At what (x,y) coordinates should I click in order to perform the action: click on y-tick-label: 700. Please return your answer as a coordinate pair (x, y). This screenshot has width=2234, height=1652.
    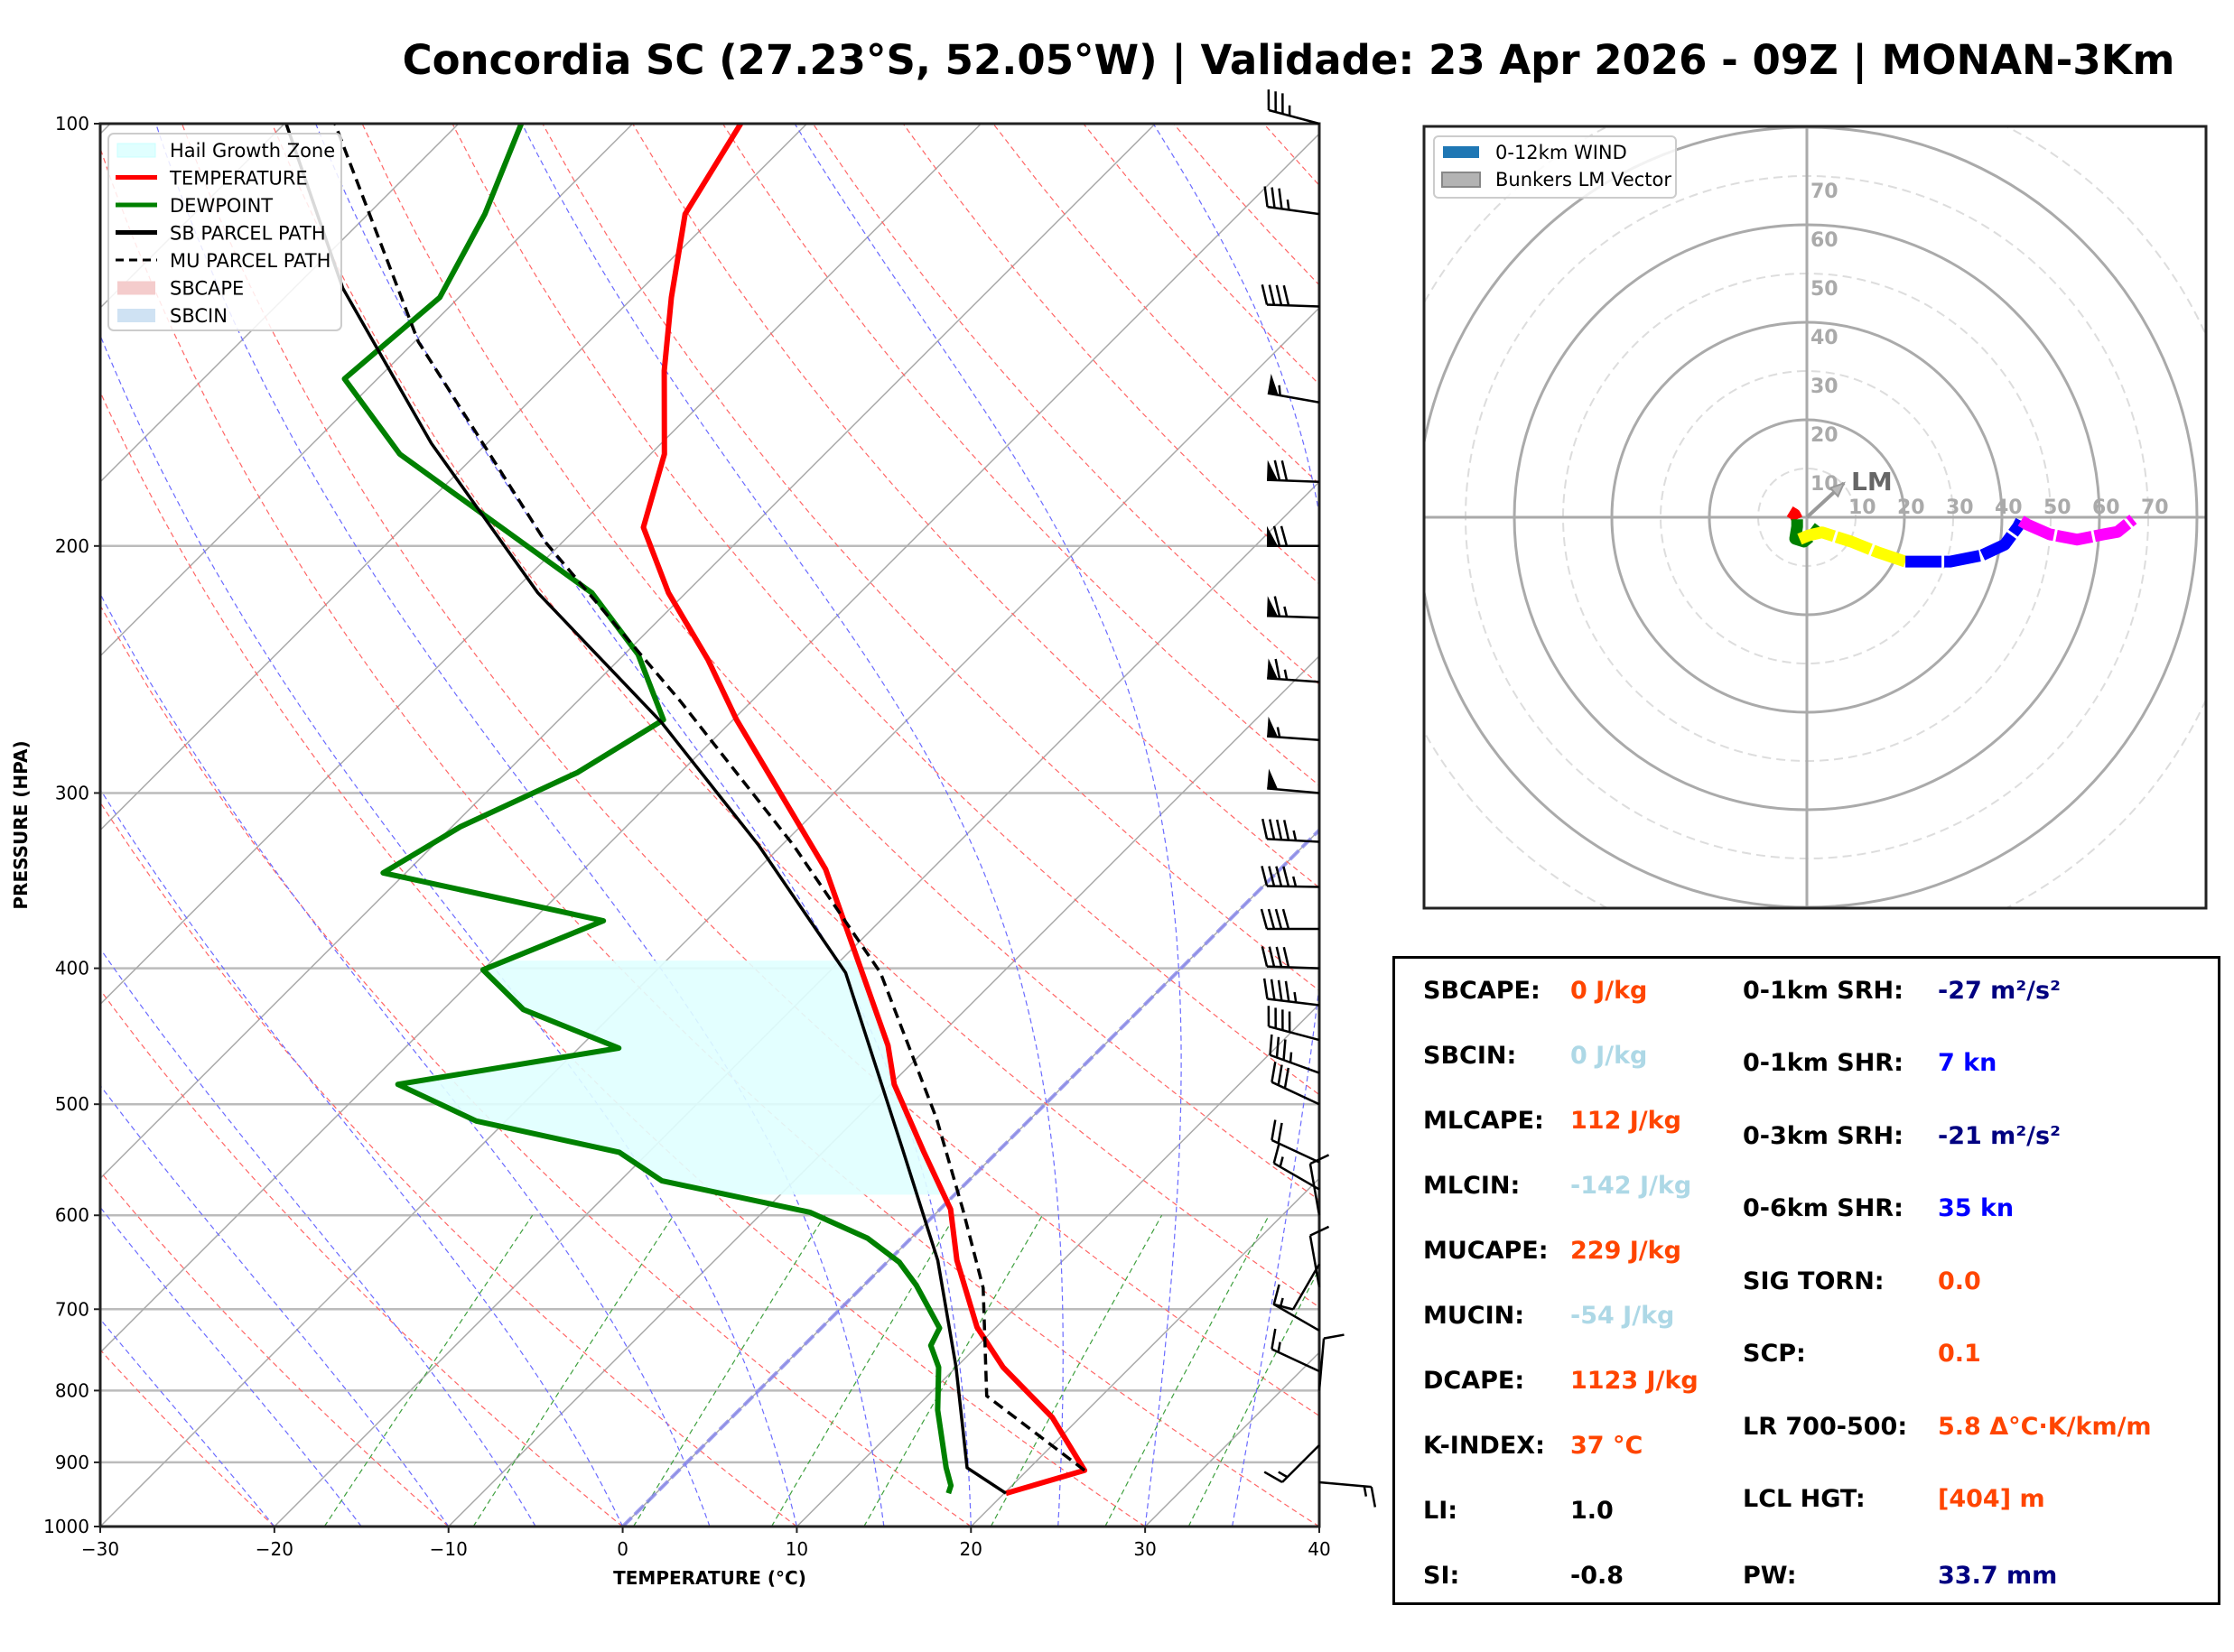
    Looking at the image, I should click on (72, 1309).